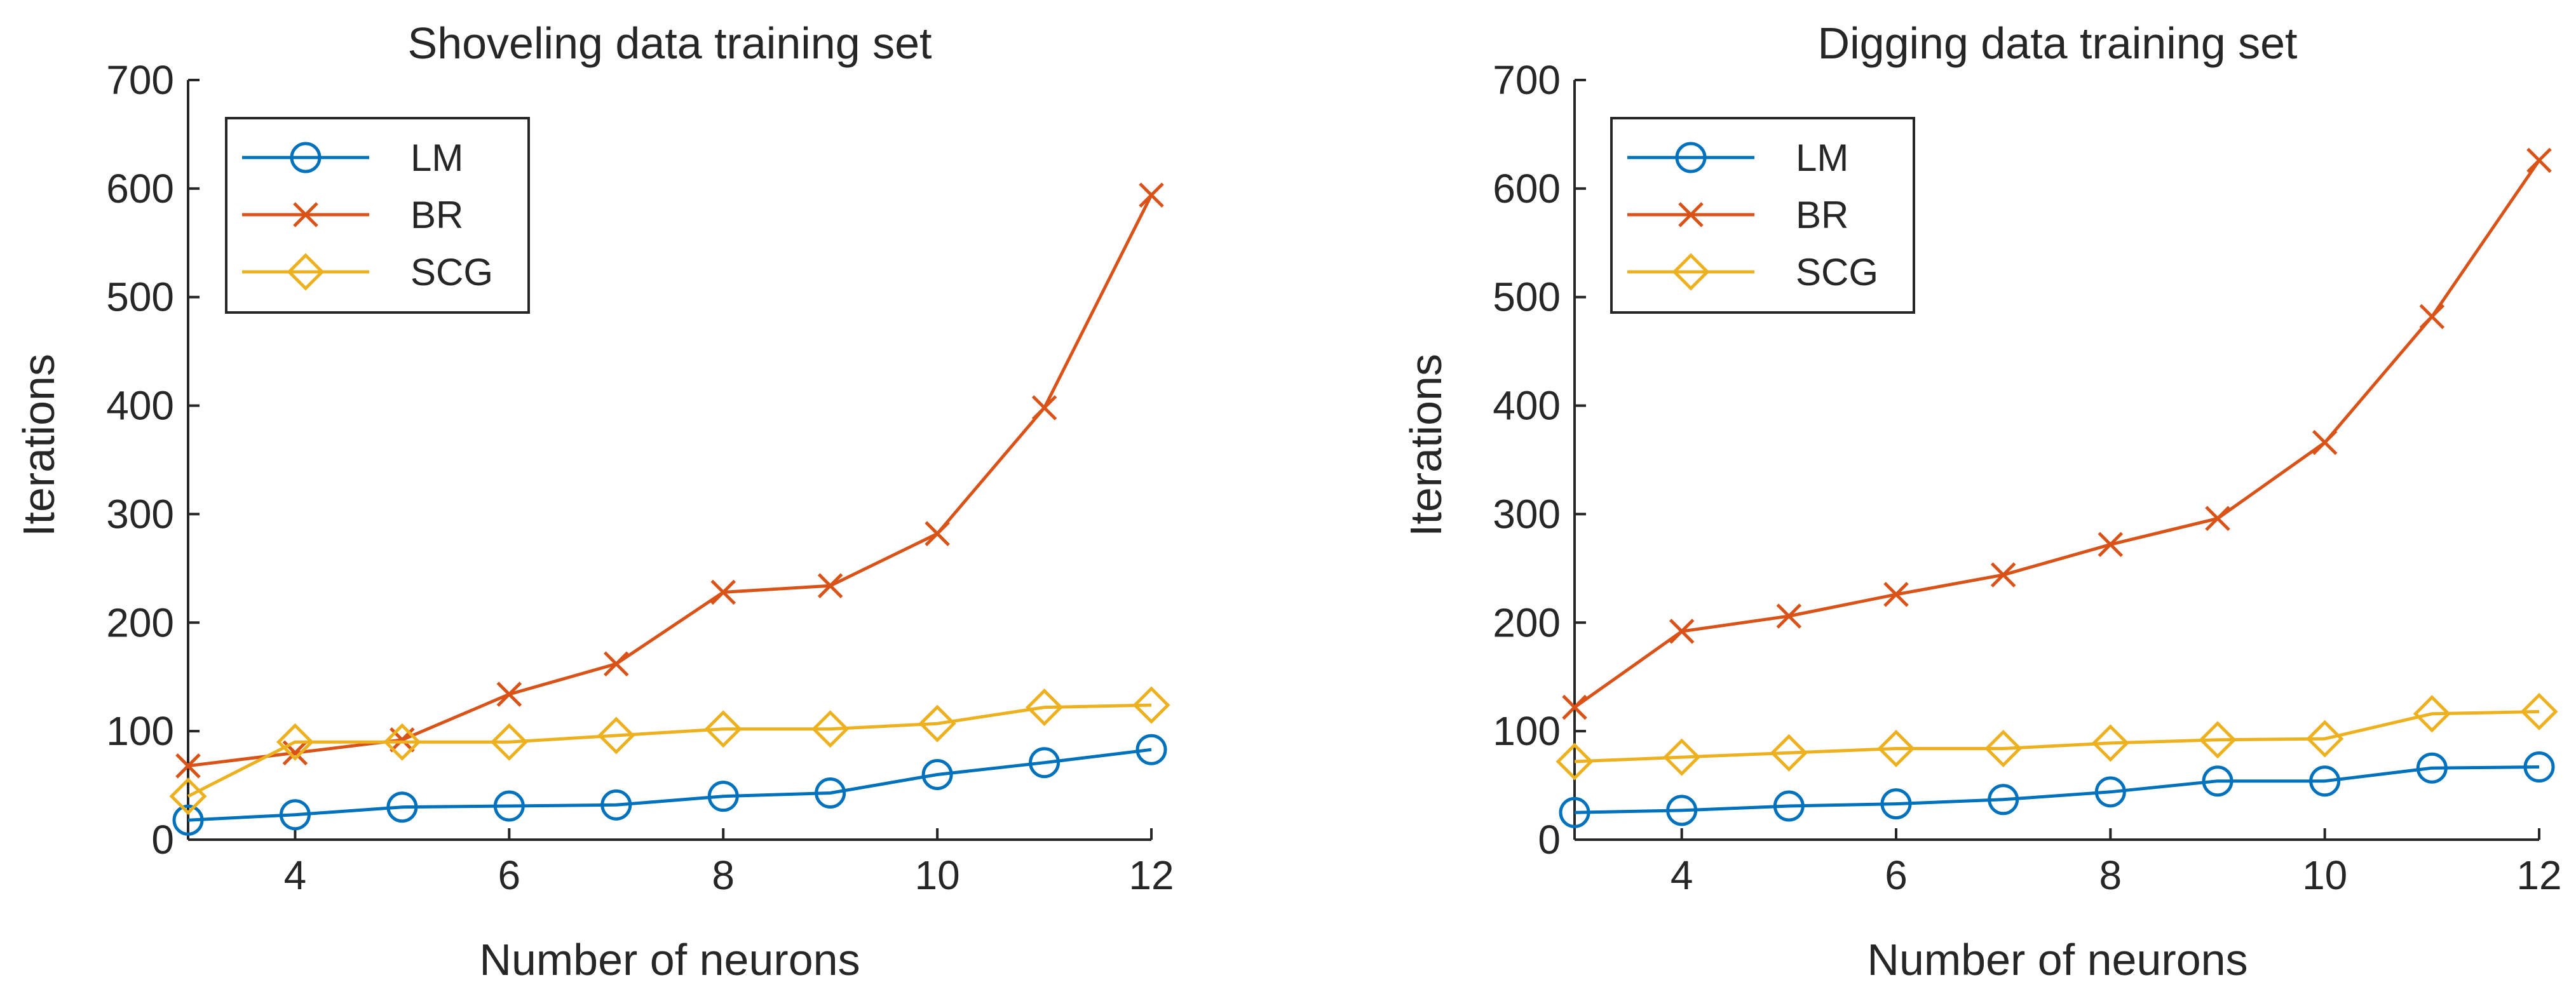  I want to click on legend-entry-lm: LM, so click(1737, 158).